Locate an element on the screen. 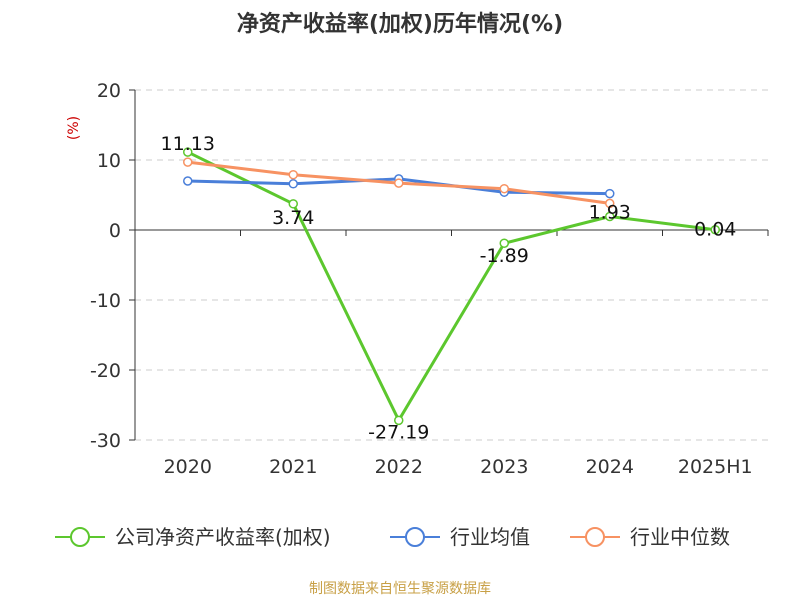 Image resolution: width=800 pixels, height=600 pixels. y-tick-label: -30 is located at coordinates (105, 441).